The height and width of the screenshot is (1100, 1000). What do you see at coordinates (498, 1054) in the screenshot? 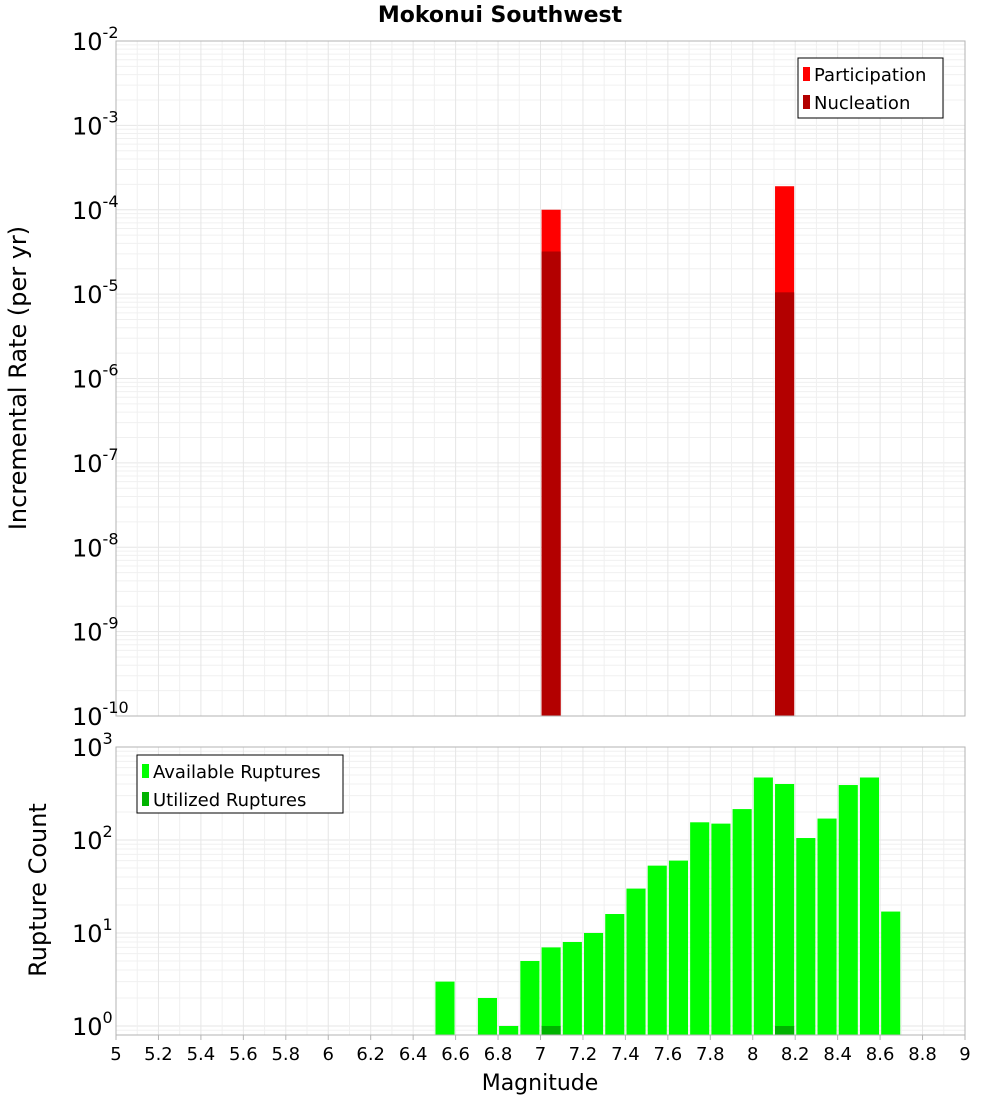
I see `x-tick-label: 6.8` at bounding box center [498, 1054].